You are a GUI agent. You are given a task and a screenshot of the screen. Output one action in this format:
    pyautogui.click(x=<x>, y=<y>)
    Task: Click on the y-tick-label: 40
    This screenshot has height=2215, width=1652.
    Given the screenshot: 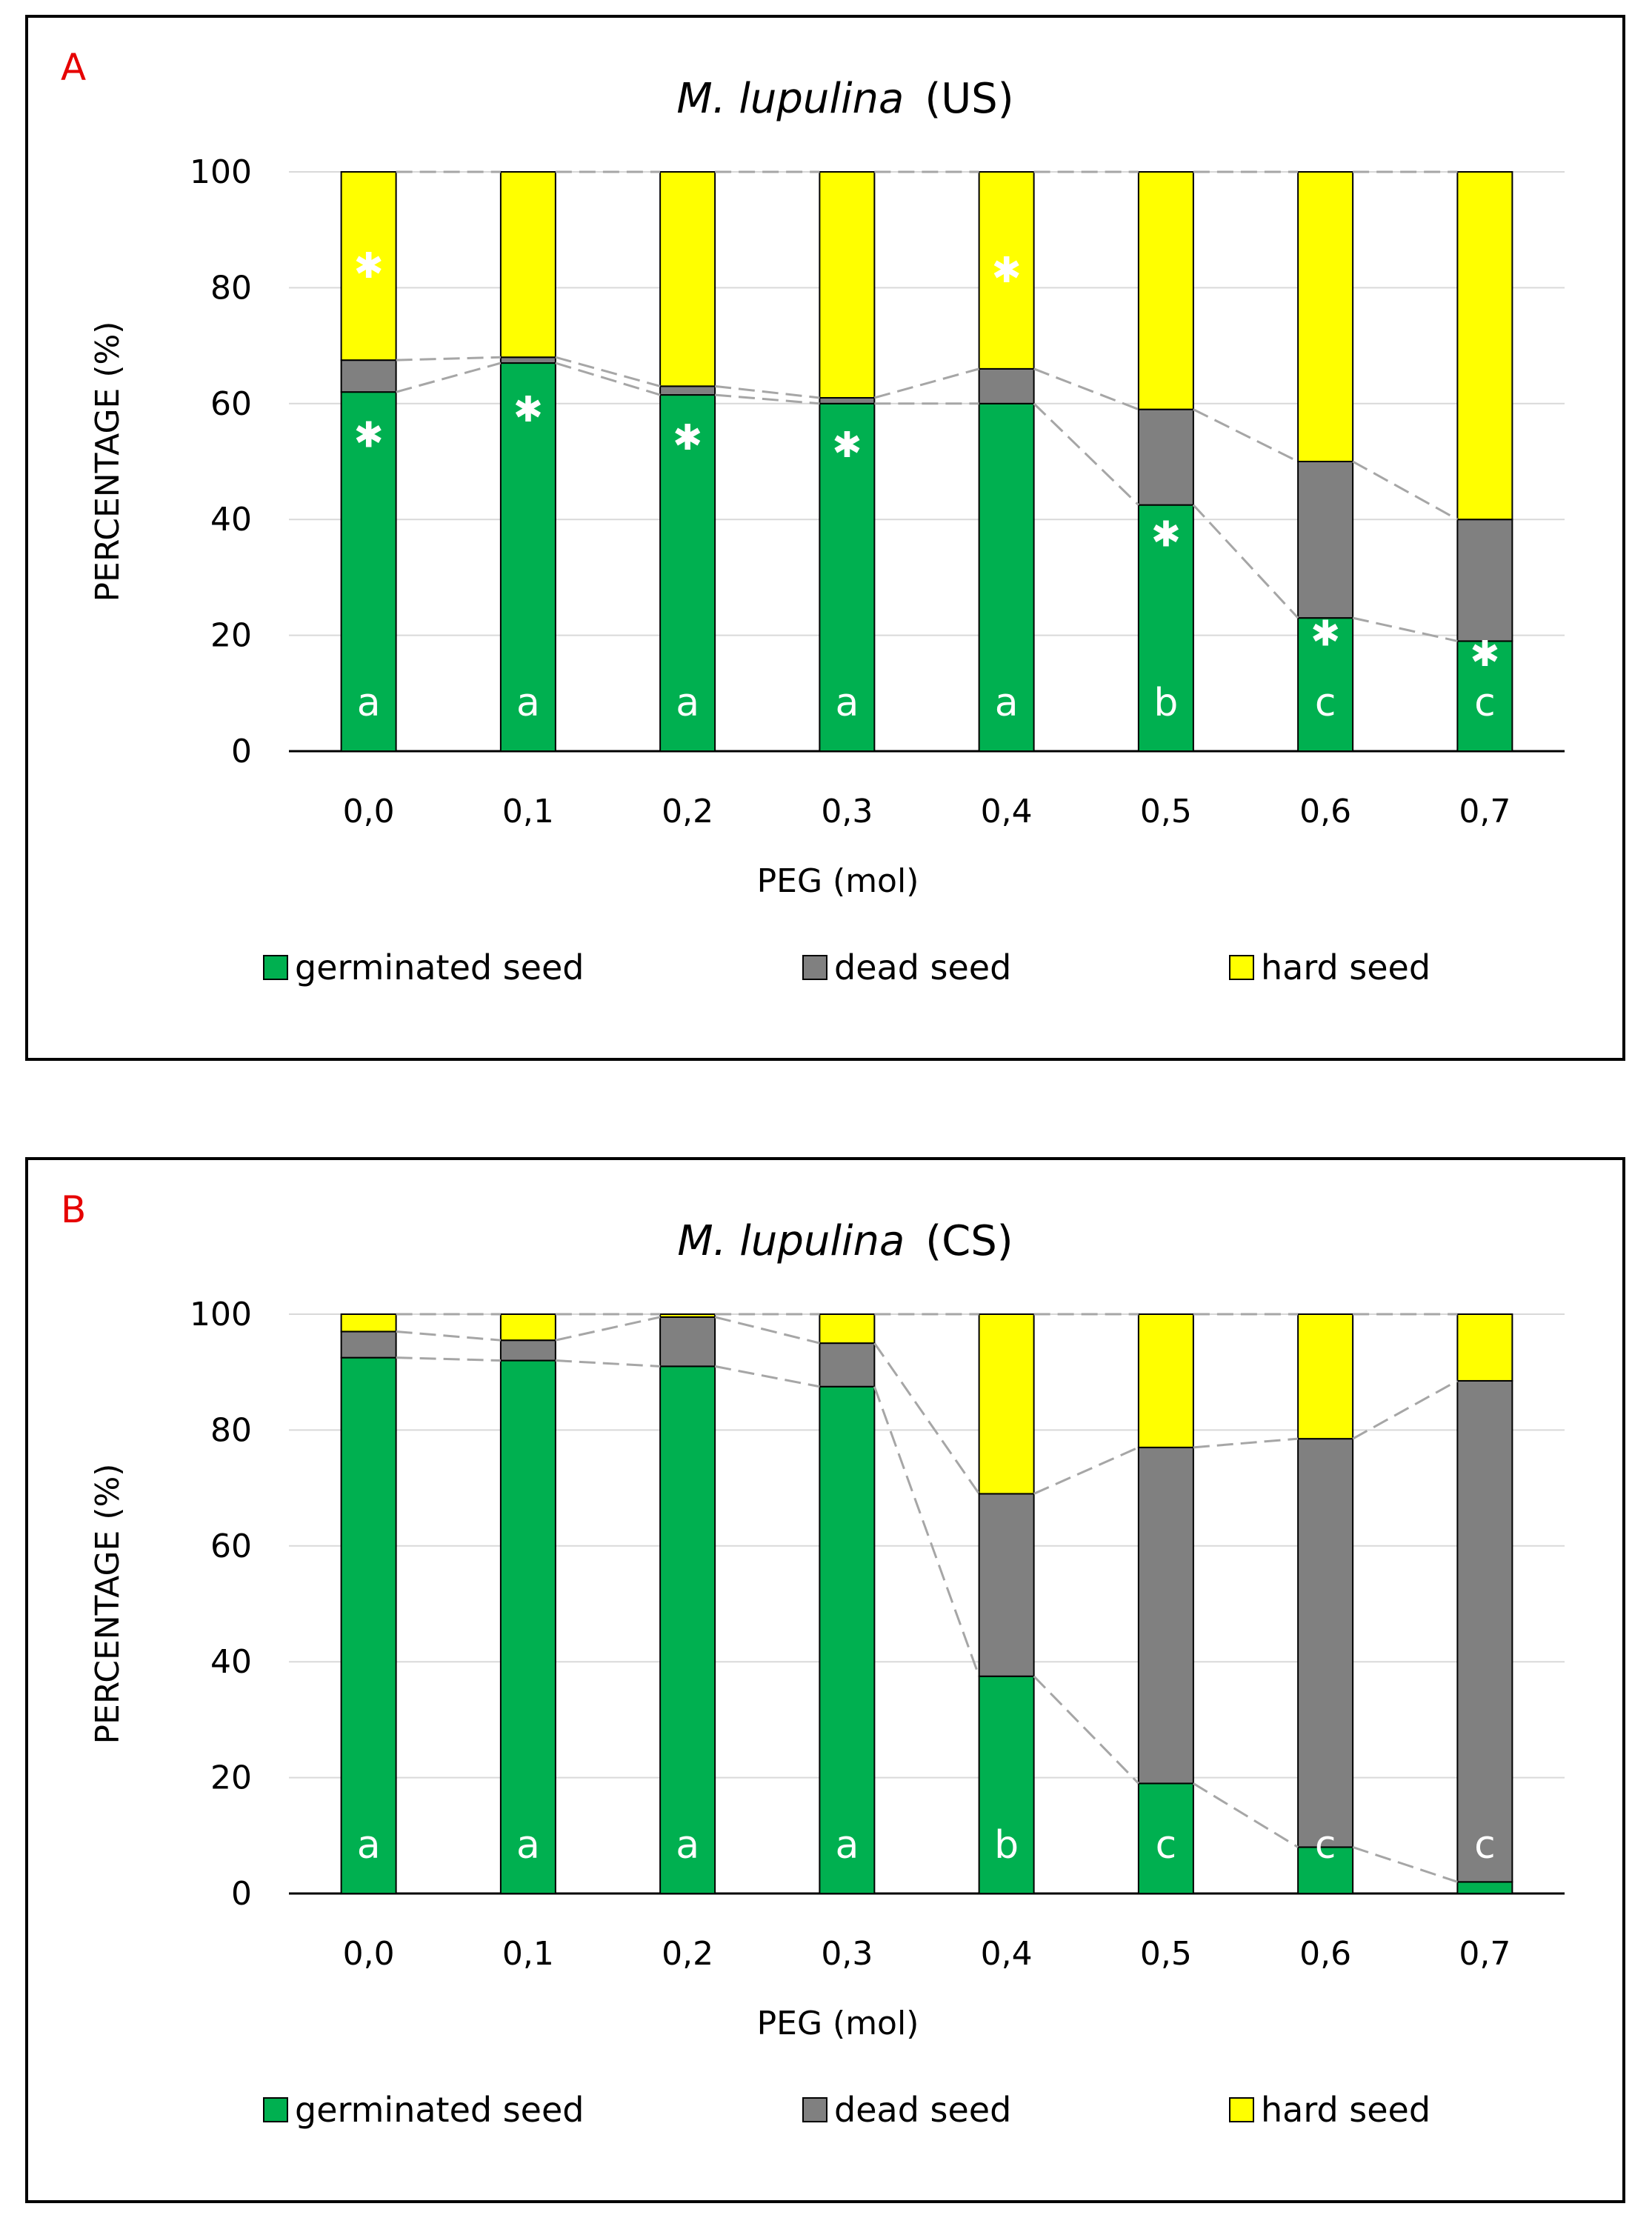 What is the action you would take?
    pyautogui.click(x=231, y=520)
    